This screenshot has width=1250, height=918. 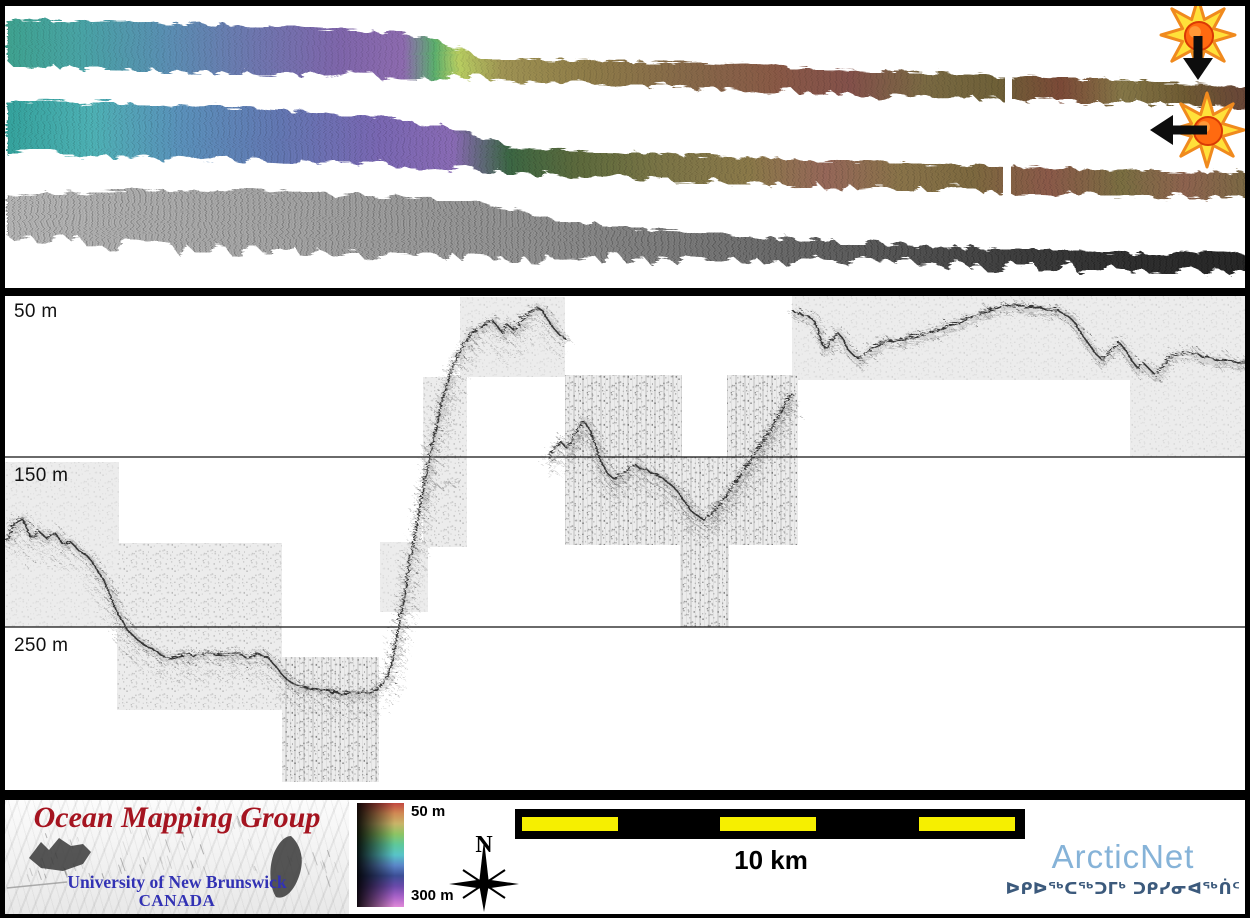 What do you see at coordinates (36, 311) in the screenshot?
I see `depth-label-50m: 50 m` at bounding box center [36, 311].